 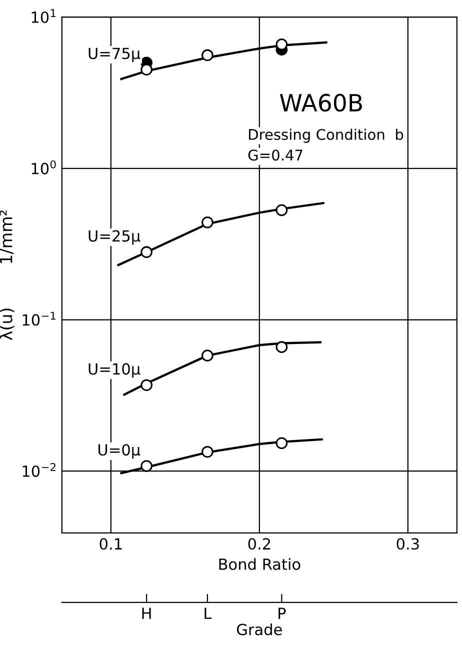 I want to click on series-label: U=75μ, so click(x=114, y=55).